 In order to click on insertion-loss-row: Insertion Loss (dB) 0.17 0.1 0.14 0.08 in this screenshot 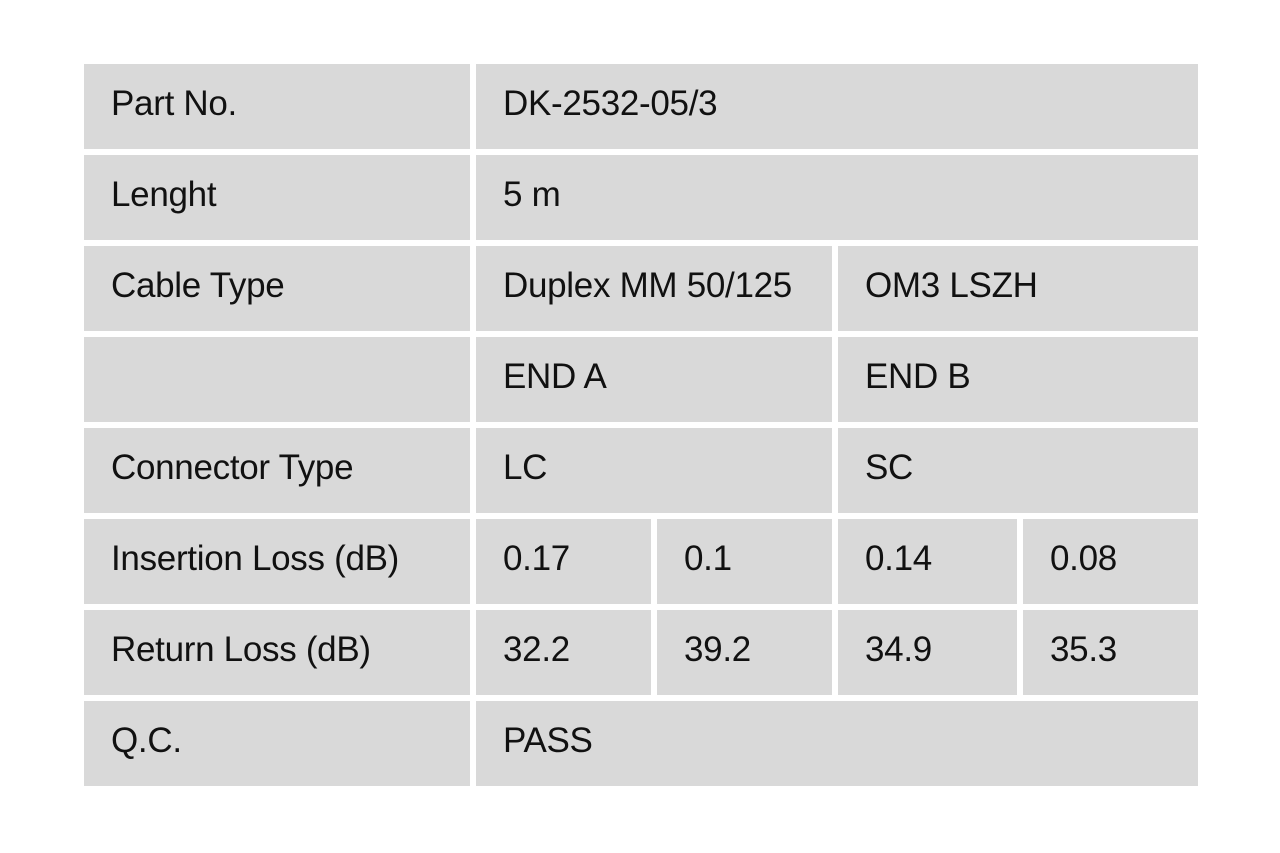, I will do `click(641, 561)`.